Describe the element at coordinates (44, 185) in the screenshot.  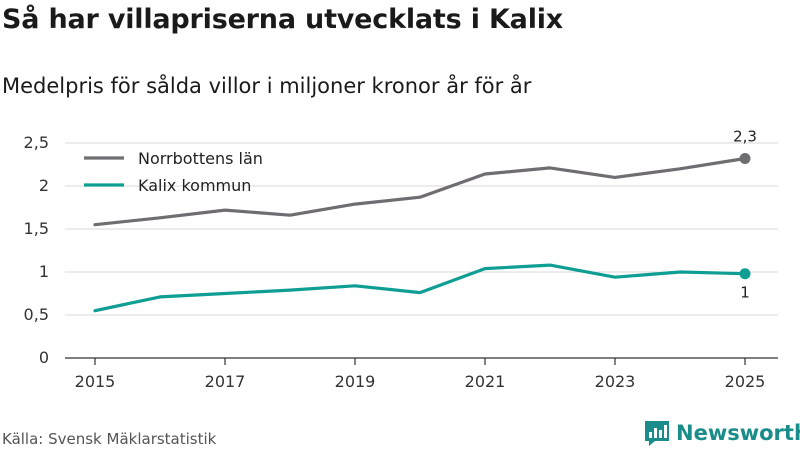
I see `y-tick-label: 2` at that location.